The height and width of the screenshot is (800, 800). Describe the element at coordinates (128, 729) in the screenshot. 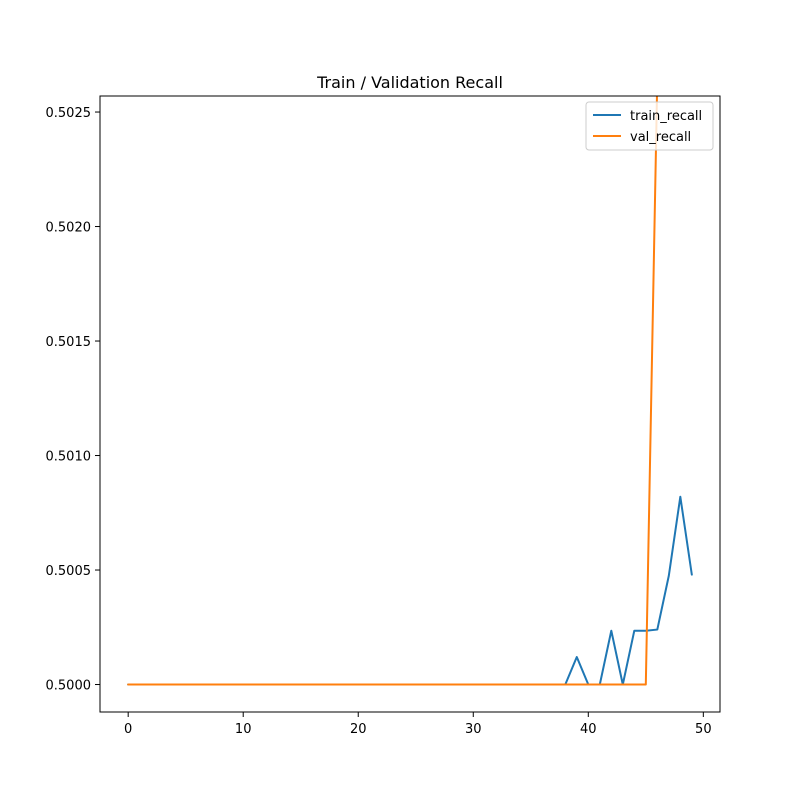

I see `x-tick-label: 0` at that location.